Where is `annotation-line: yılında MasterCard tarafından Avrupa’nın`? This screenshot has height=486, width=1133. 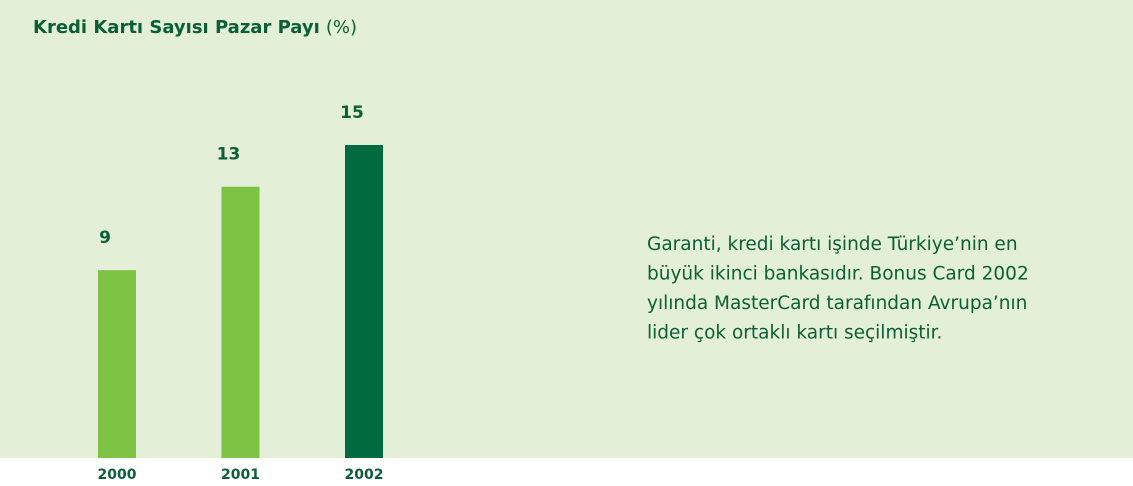 annotation-line: yılında MasterCard tarafından Avrupa’nın is located at coordinates (837, 303).